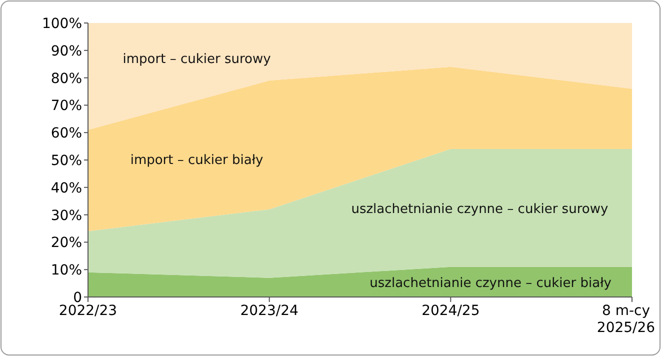 This screenshot has width=661, height=356. What do you see at coordinates (77, 298) in the screenshot?
I see `y-tick-label: 0` at bounding box center [77, 298].